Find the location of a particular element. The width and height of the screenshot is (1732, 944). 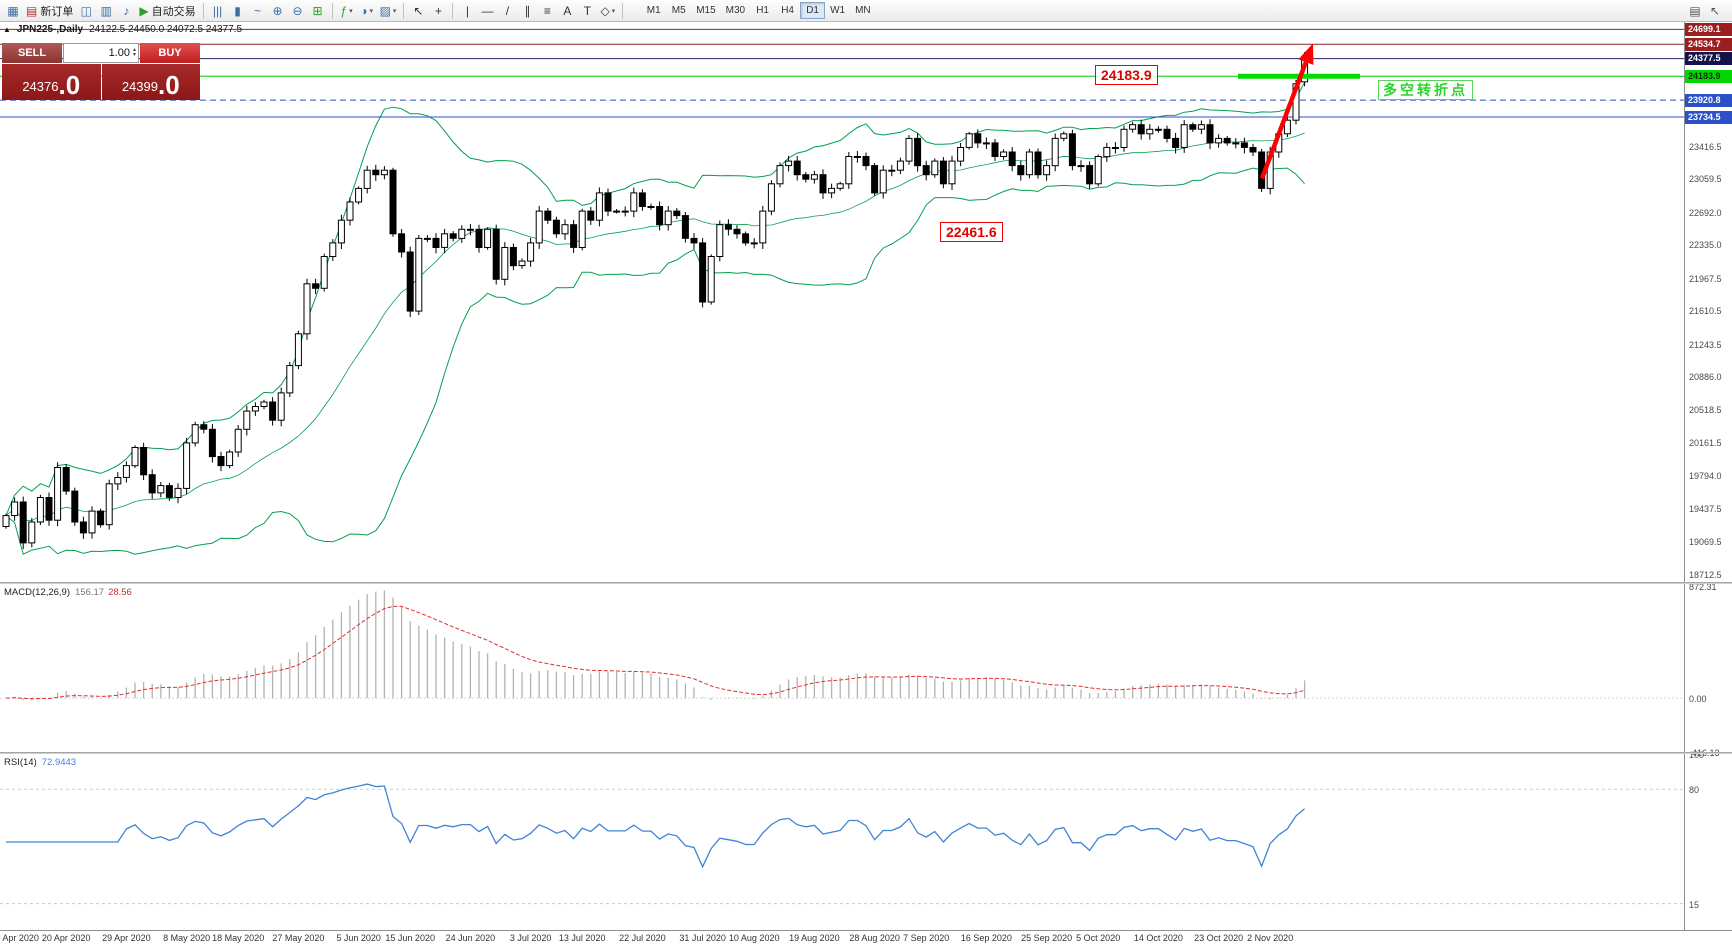

zoom-out-icon: ⊖ is located at coordinates (298, 11).